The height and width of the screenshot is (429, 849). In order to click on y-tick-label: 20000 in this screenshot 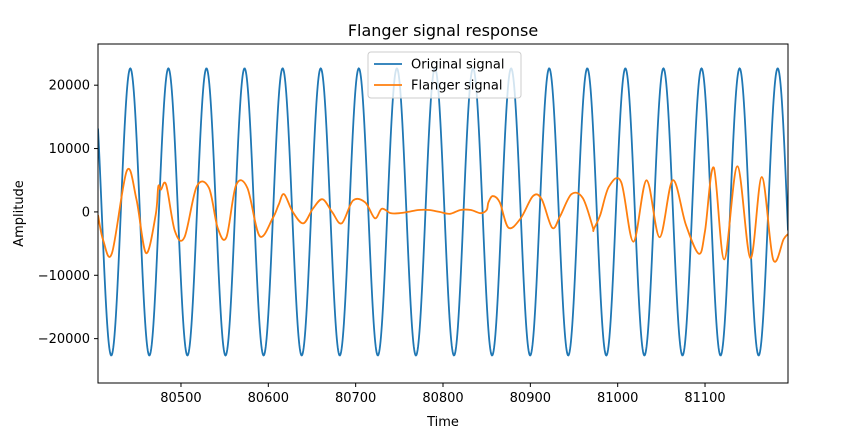, I will do `click(69, 86)`.